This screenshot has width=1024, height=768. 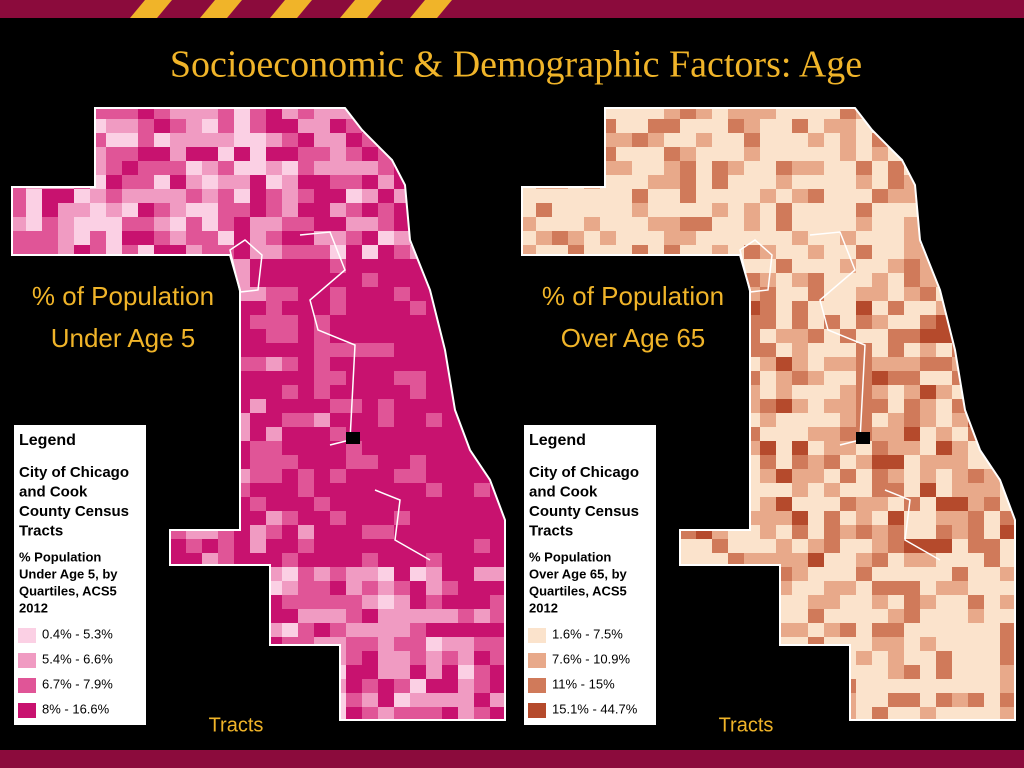 What do you see at coordinates (33, 607) in the screenshot?
I see `legend-field: 2012` at bounding box center [33, 607].